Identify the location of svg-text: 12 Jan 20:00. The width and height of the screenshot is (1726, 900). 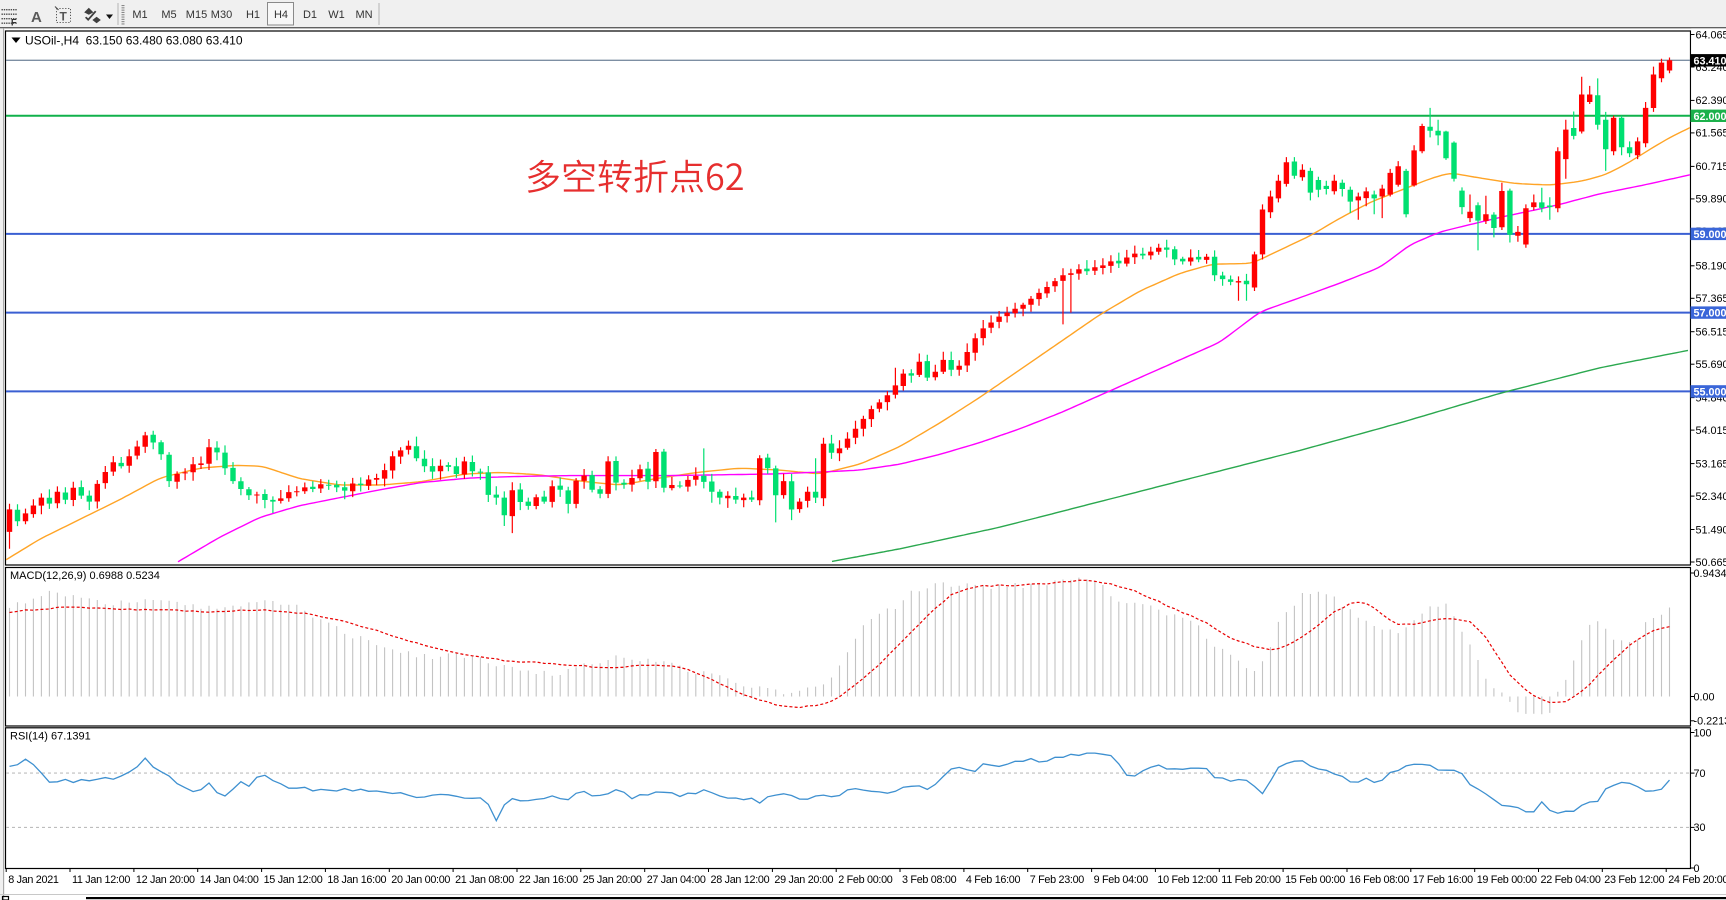
(165, 880).